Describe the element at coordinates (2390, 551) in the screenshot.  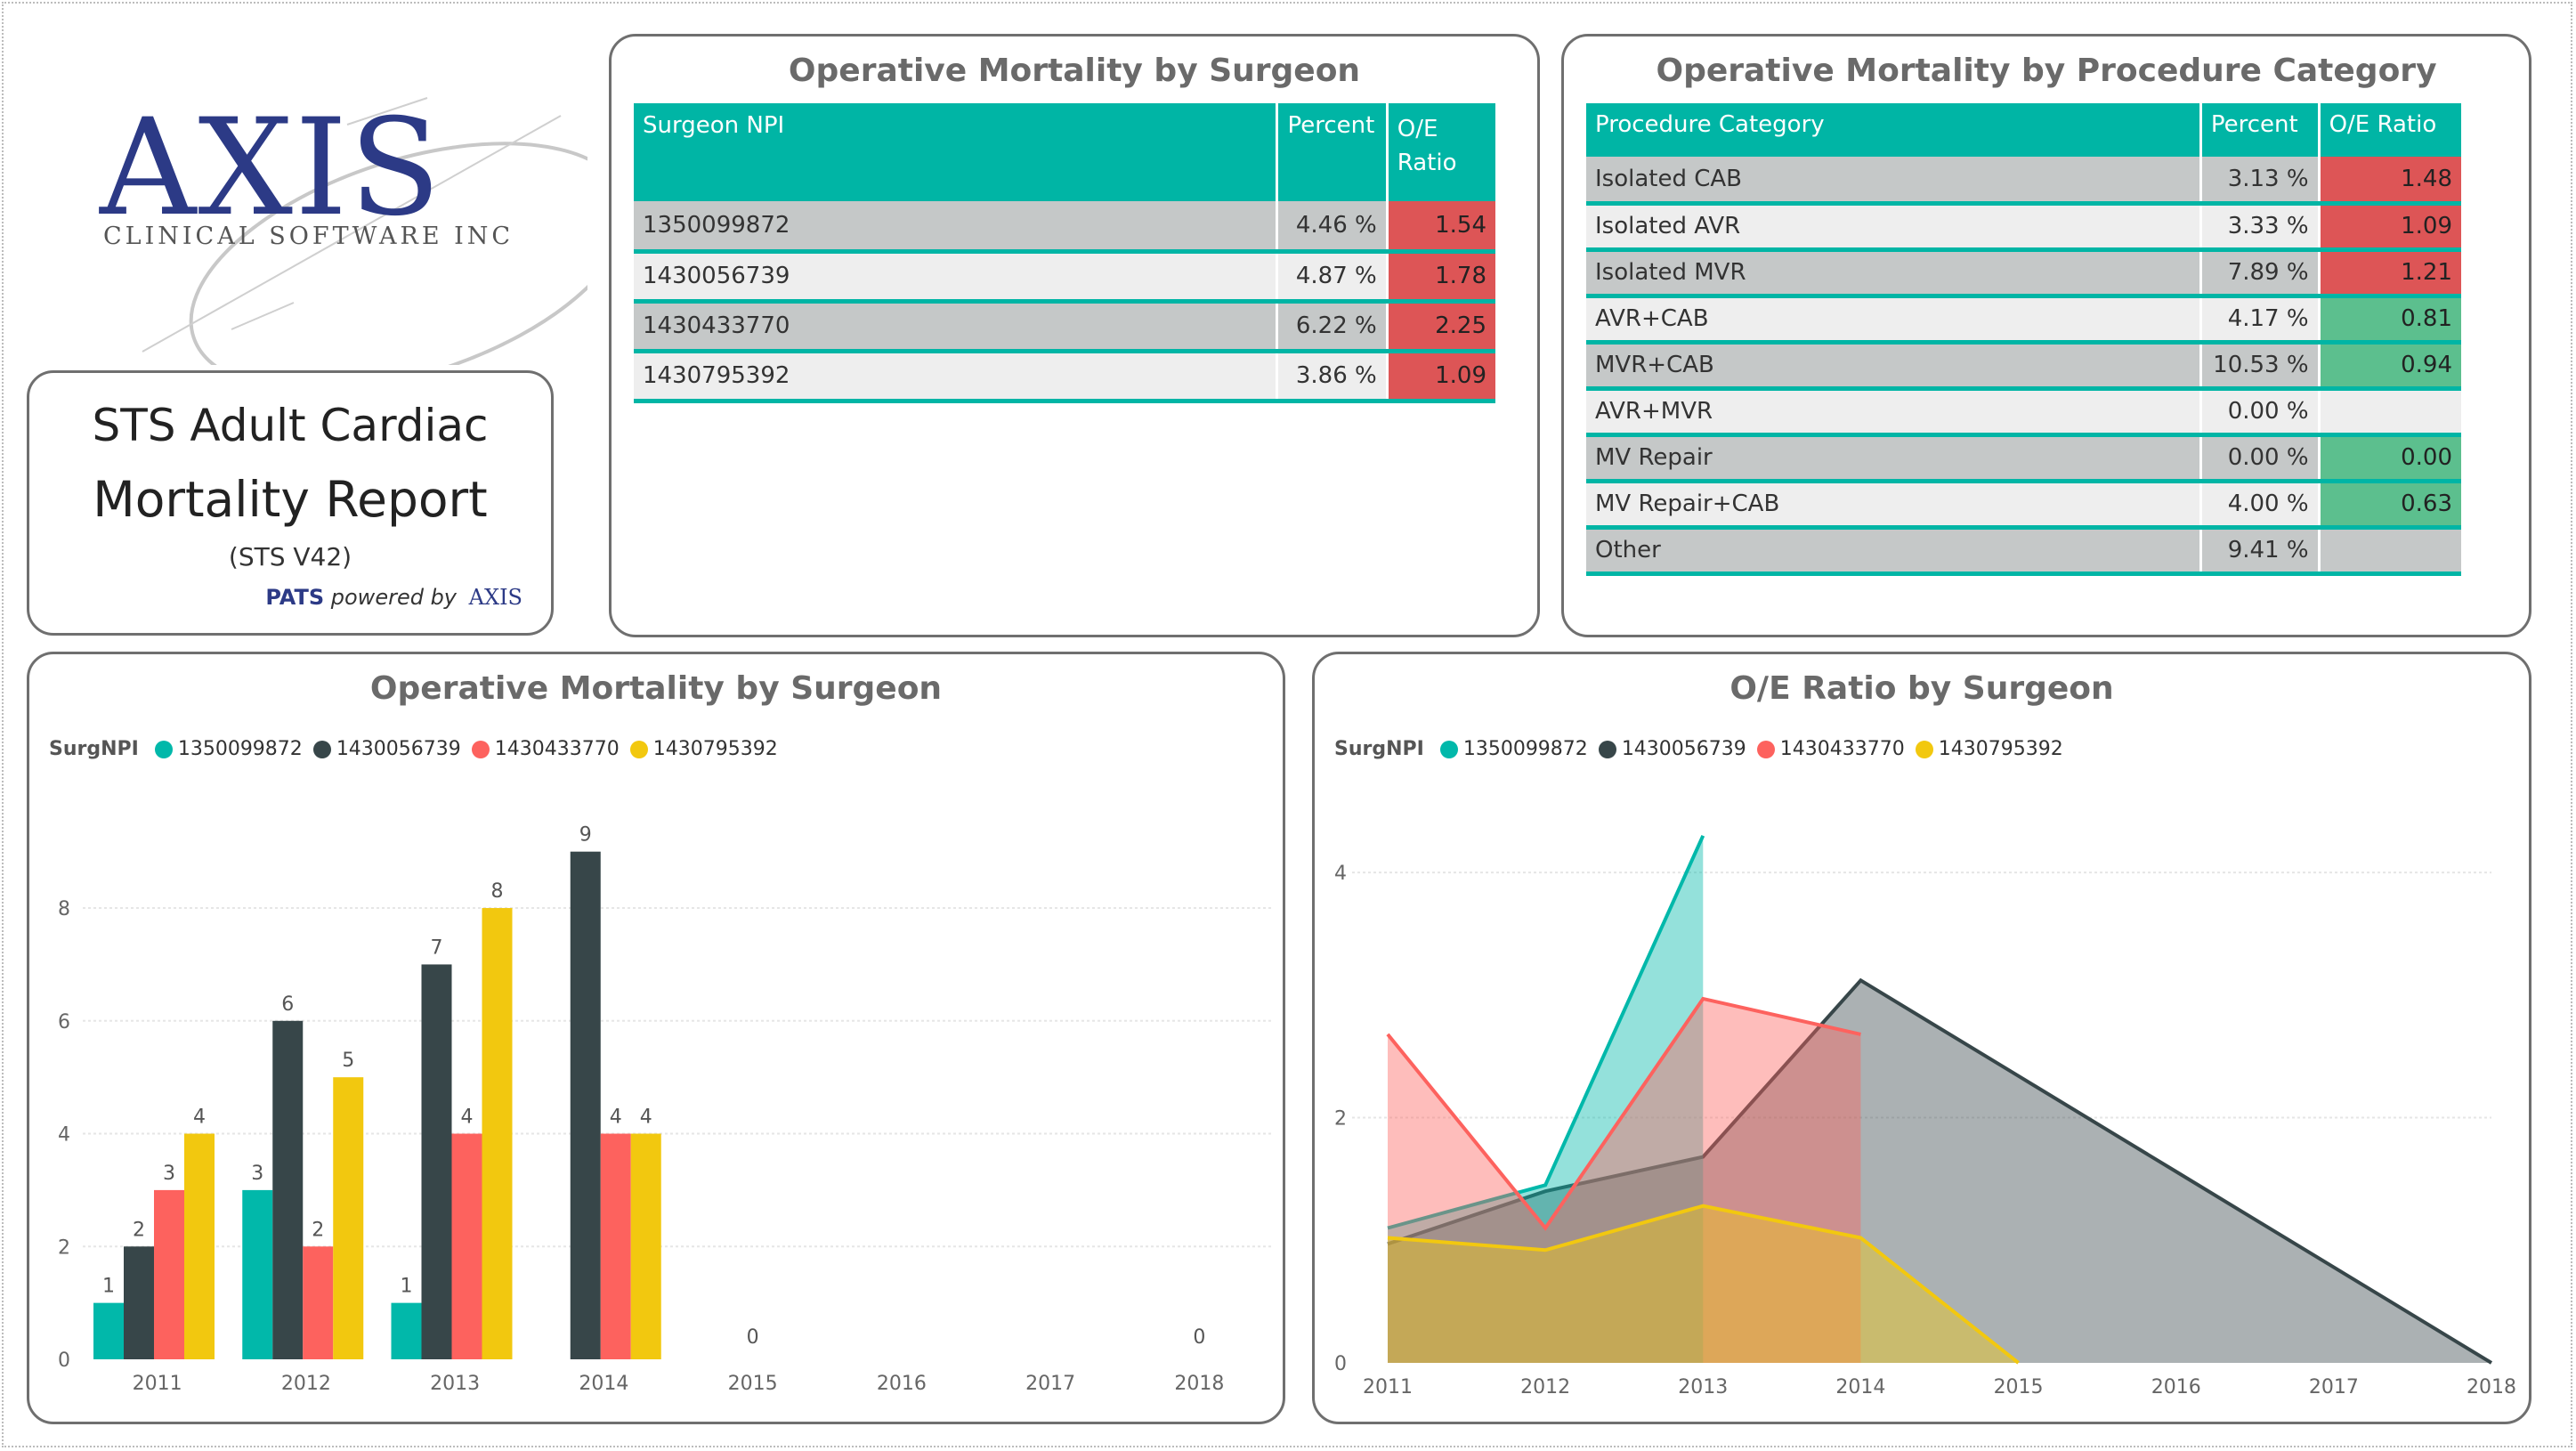
I see `cell-oe` at that location.